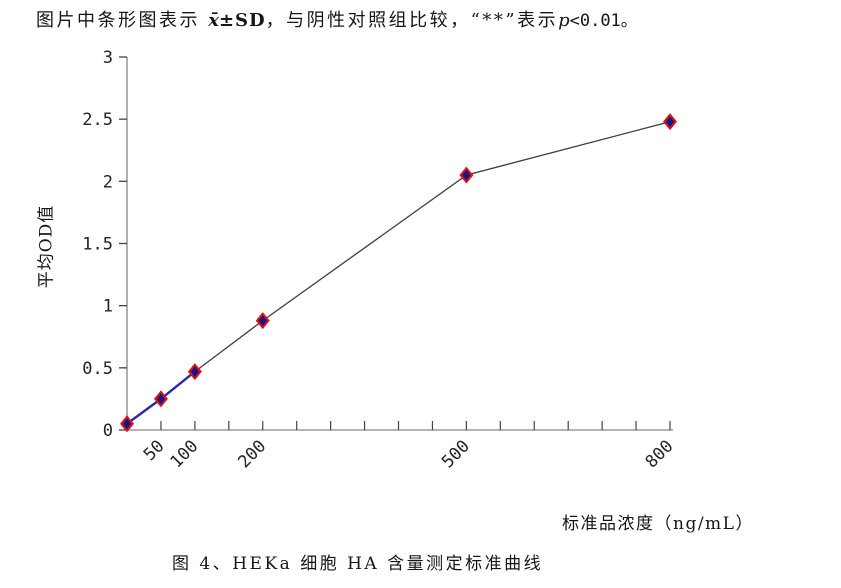 This screenshot has height=588, width=841. Describe the element at coordinates (108, 307) in the screenshot. I see `y-tick-label: 1` at that location.